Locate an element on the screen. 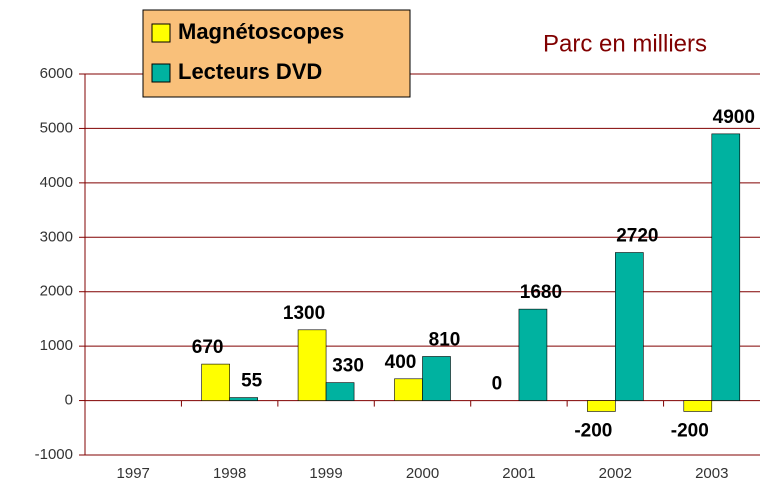 The height and width of the screenshot is (491, 765). x-tick-label: 2000 is located at coordinates (422, 473).